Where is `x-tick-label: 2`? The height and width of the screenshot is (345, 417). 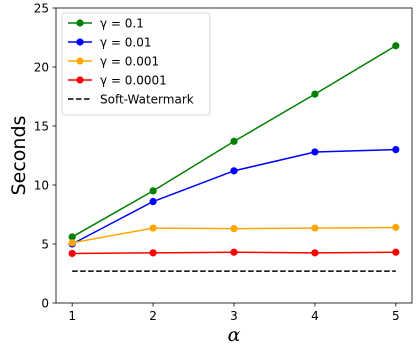 x-tick-label: 2 is located at coordinates (153, 316).